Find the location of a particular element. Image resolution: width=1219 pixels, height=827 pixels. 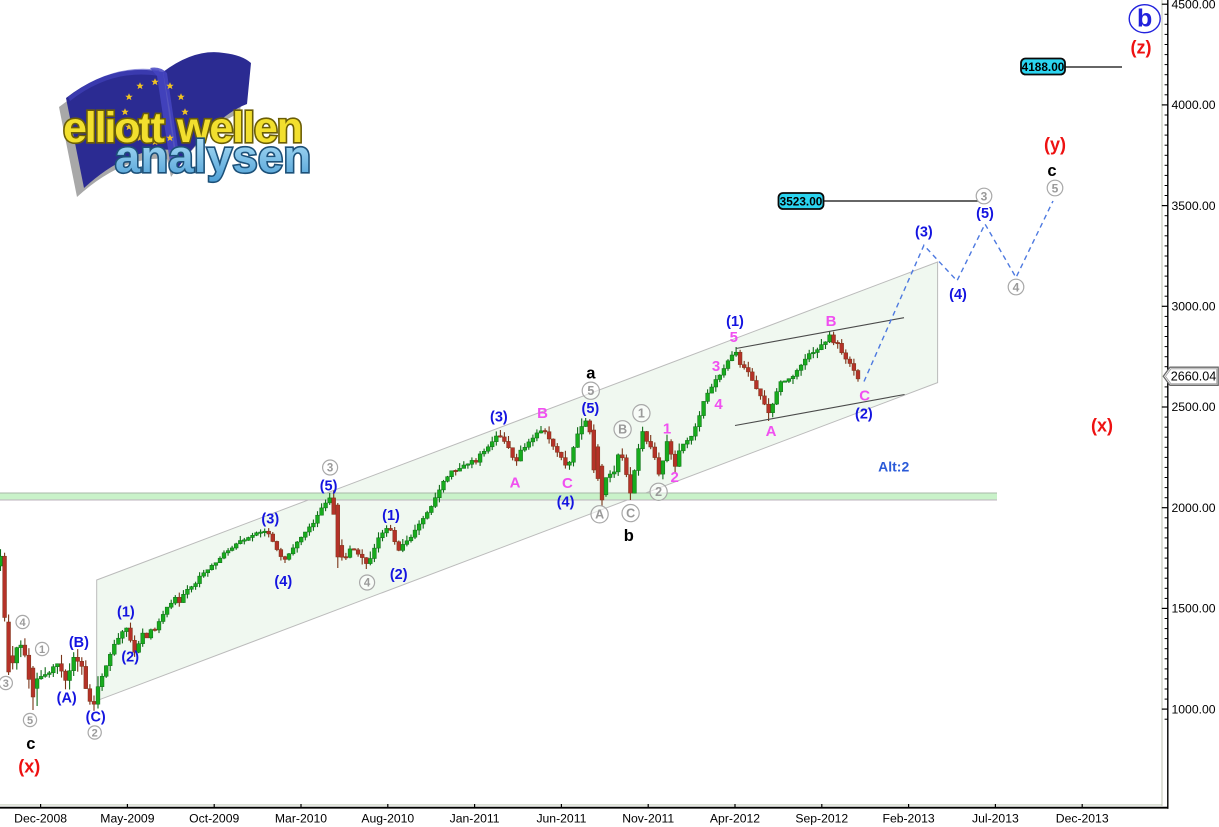

svg-text: 1000.00 is located at coordinates (1194, 709).